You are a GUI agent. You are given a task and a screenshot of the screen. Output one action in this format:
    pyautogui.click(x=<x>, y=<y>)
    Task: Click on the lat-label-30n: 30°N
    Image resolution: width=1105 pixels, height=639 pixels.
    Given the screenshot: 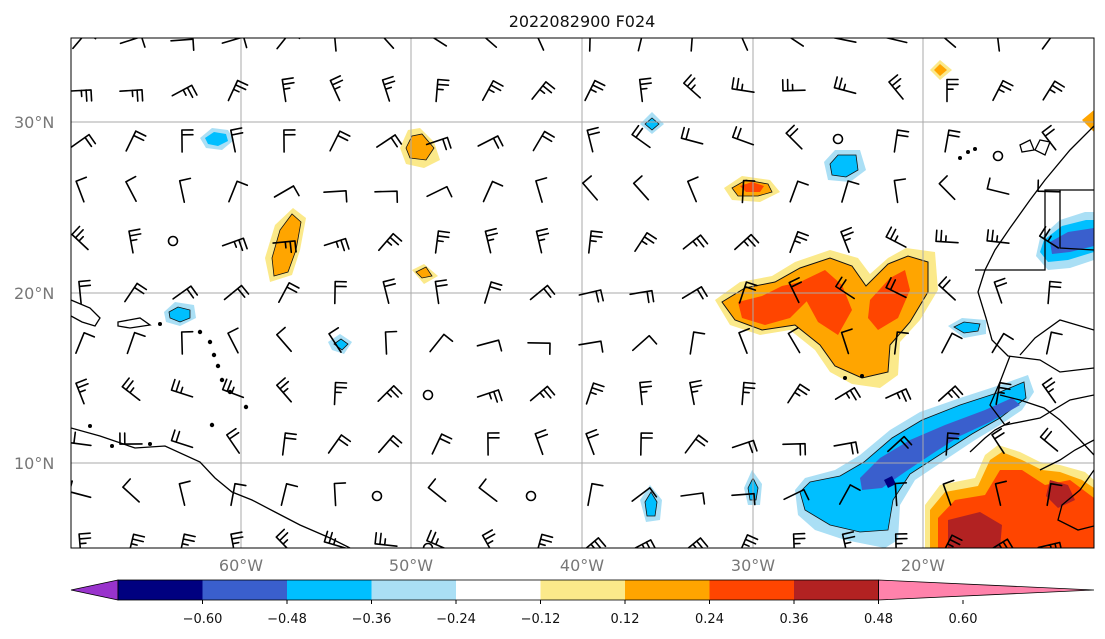 What is the action you would take?
    pyautogui.click(x=34, y=122)
    